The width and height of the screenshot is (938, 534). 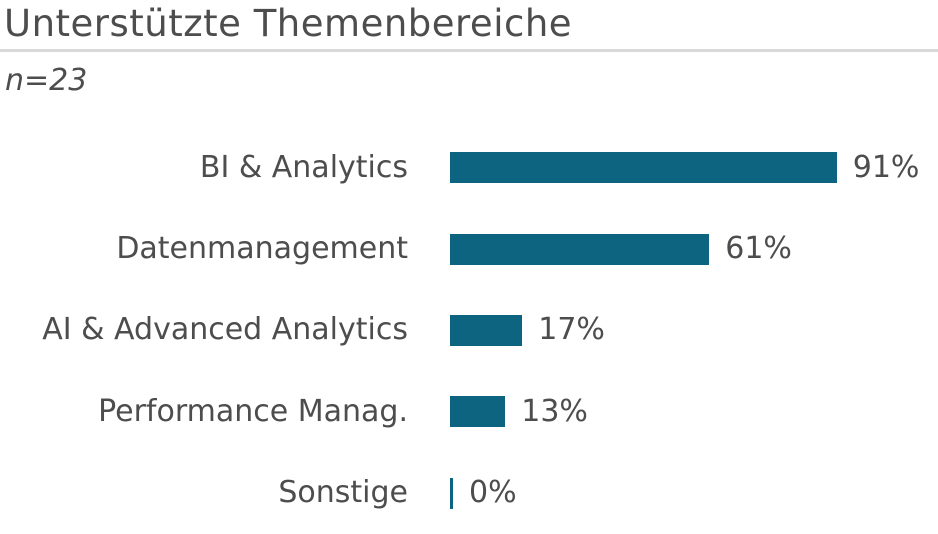 What do you see at coordinates (225, 330) in the screenshot?
I see `category-label: AI & Advanced Analytics` at bounding box center [225, 330].